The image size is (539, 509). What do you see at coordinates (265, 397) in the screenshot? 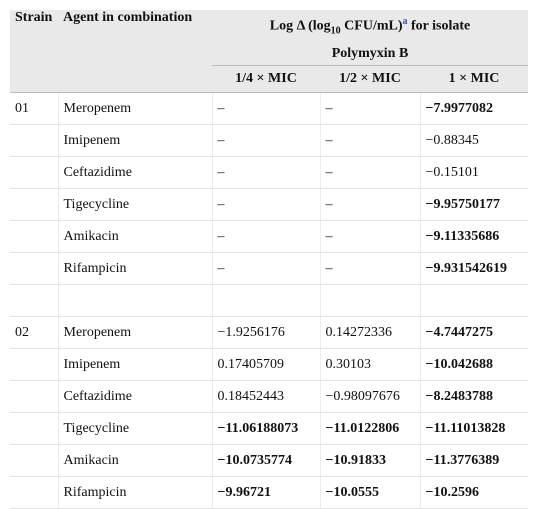
I see `value-cell: 0.18452443` at bounding box center [265, 397].